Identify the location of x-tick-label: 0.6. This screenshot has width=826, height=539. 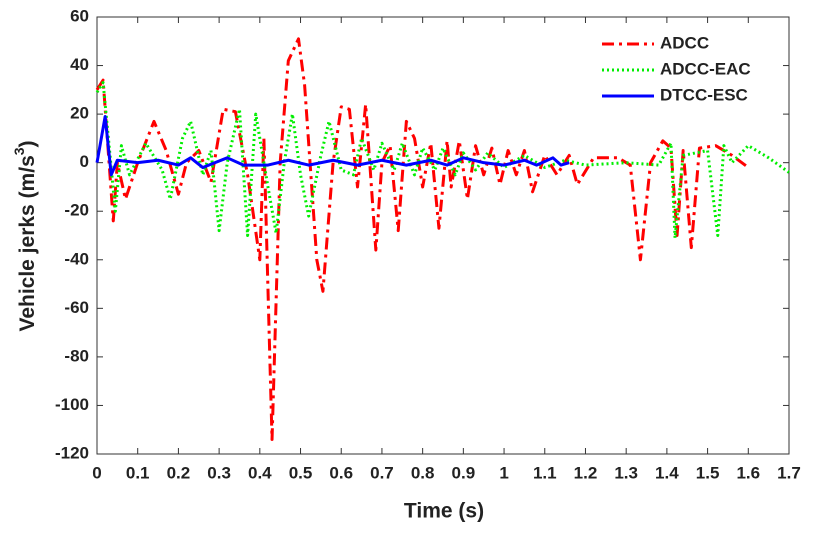
(341, 472).